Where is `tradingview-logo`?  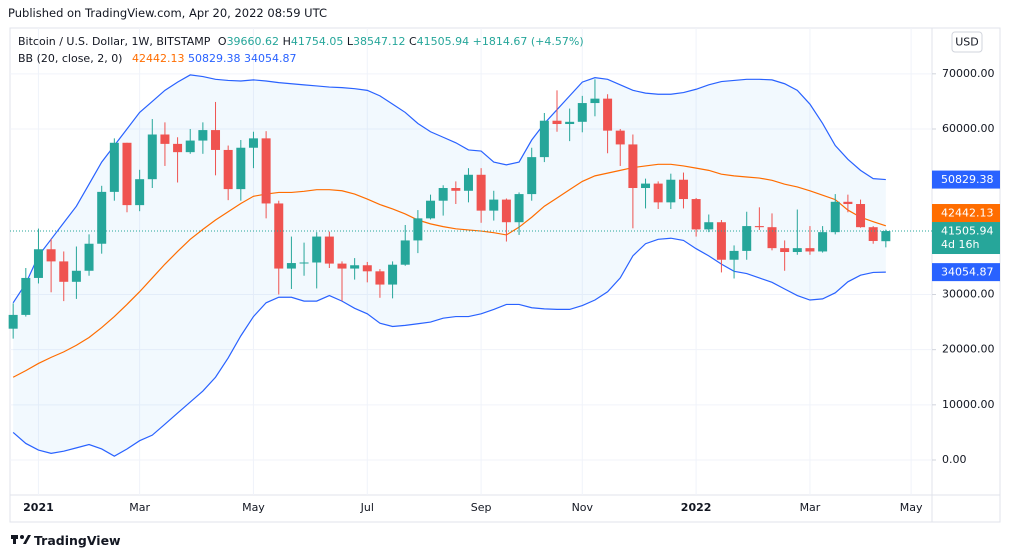
tradingview-logo is located at coordinates (21, 539).